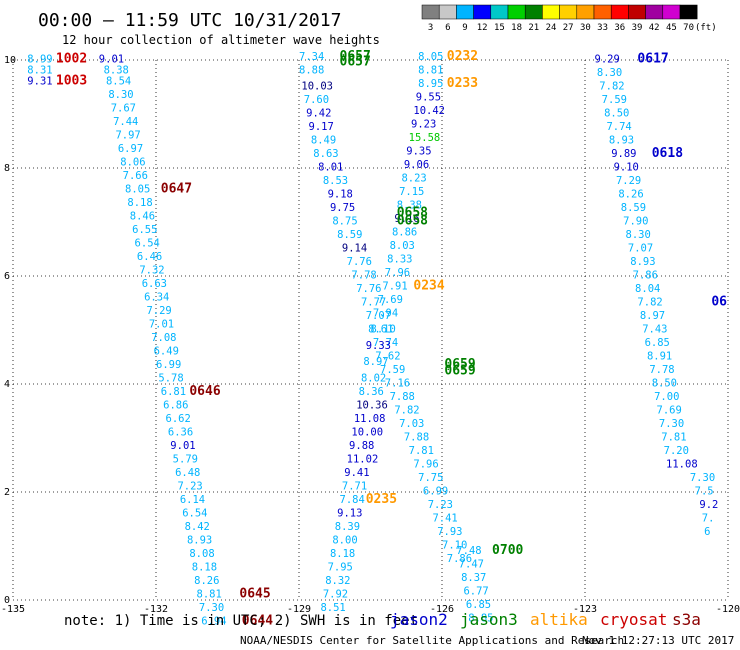 This screenshot has height=650, width=740. I want to click on pass-time-label: 1003, so click(71, 80).